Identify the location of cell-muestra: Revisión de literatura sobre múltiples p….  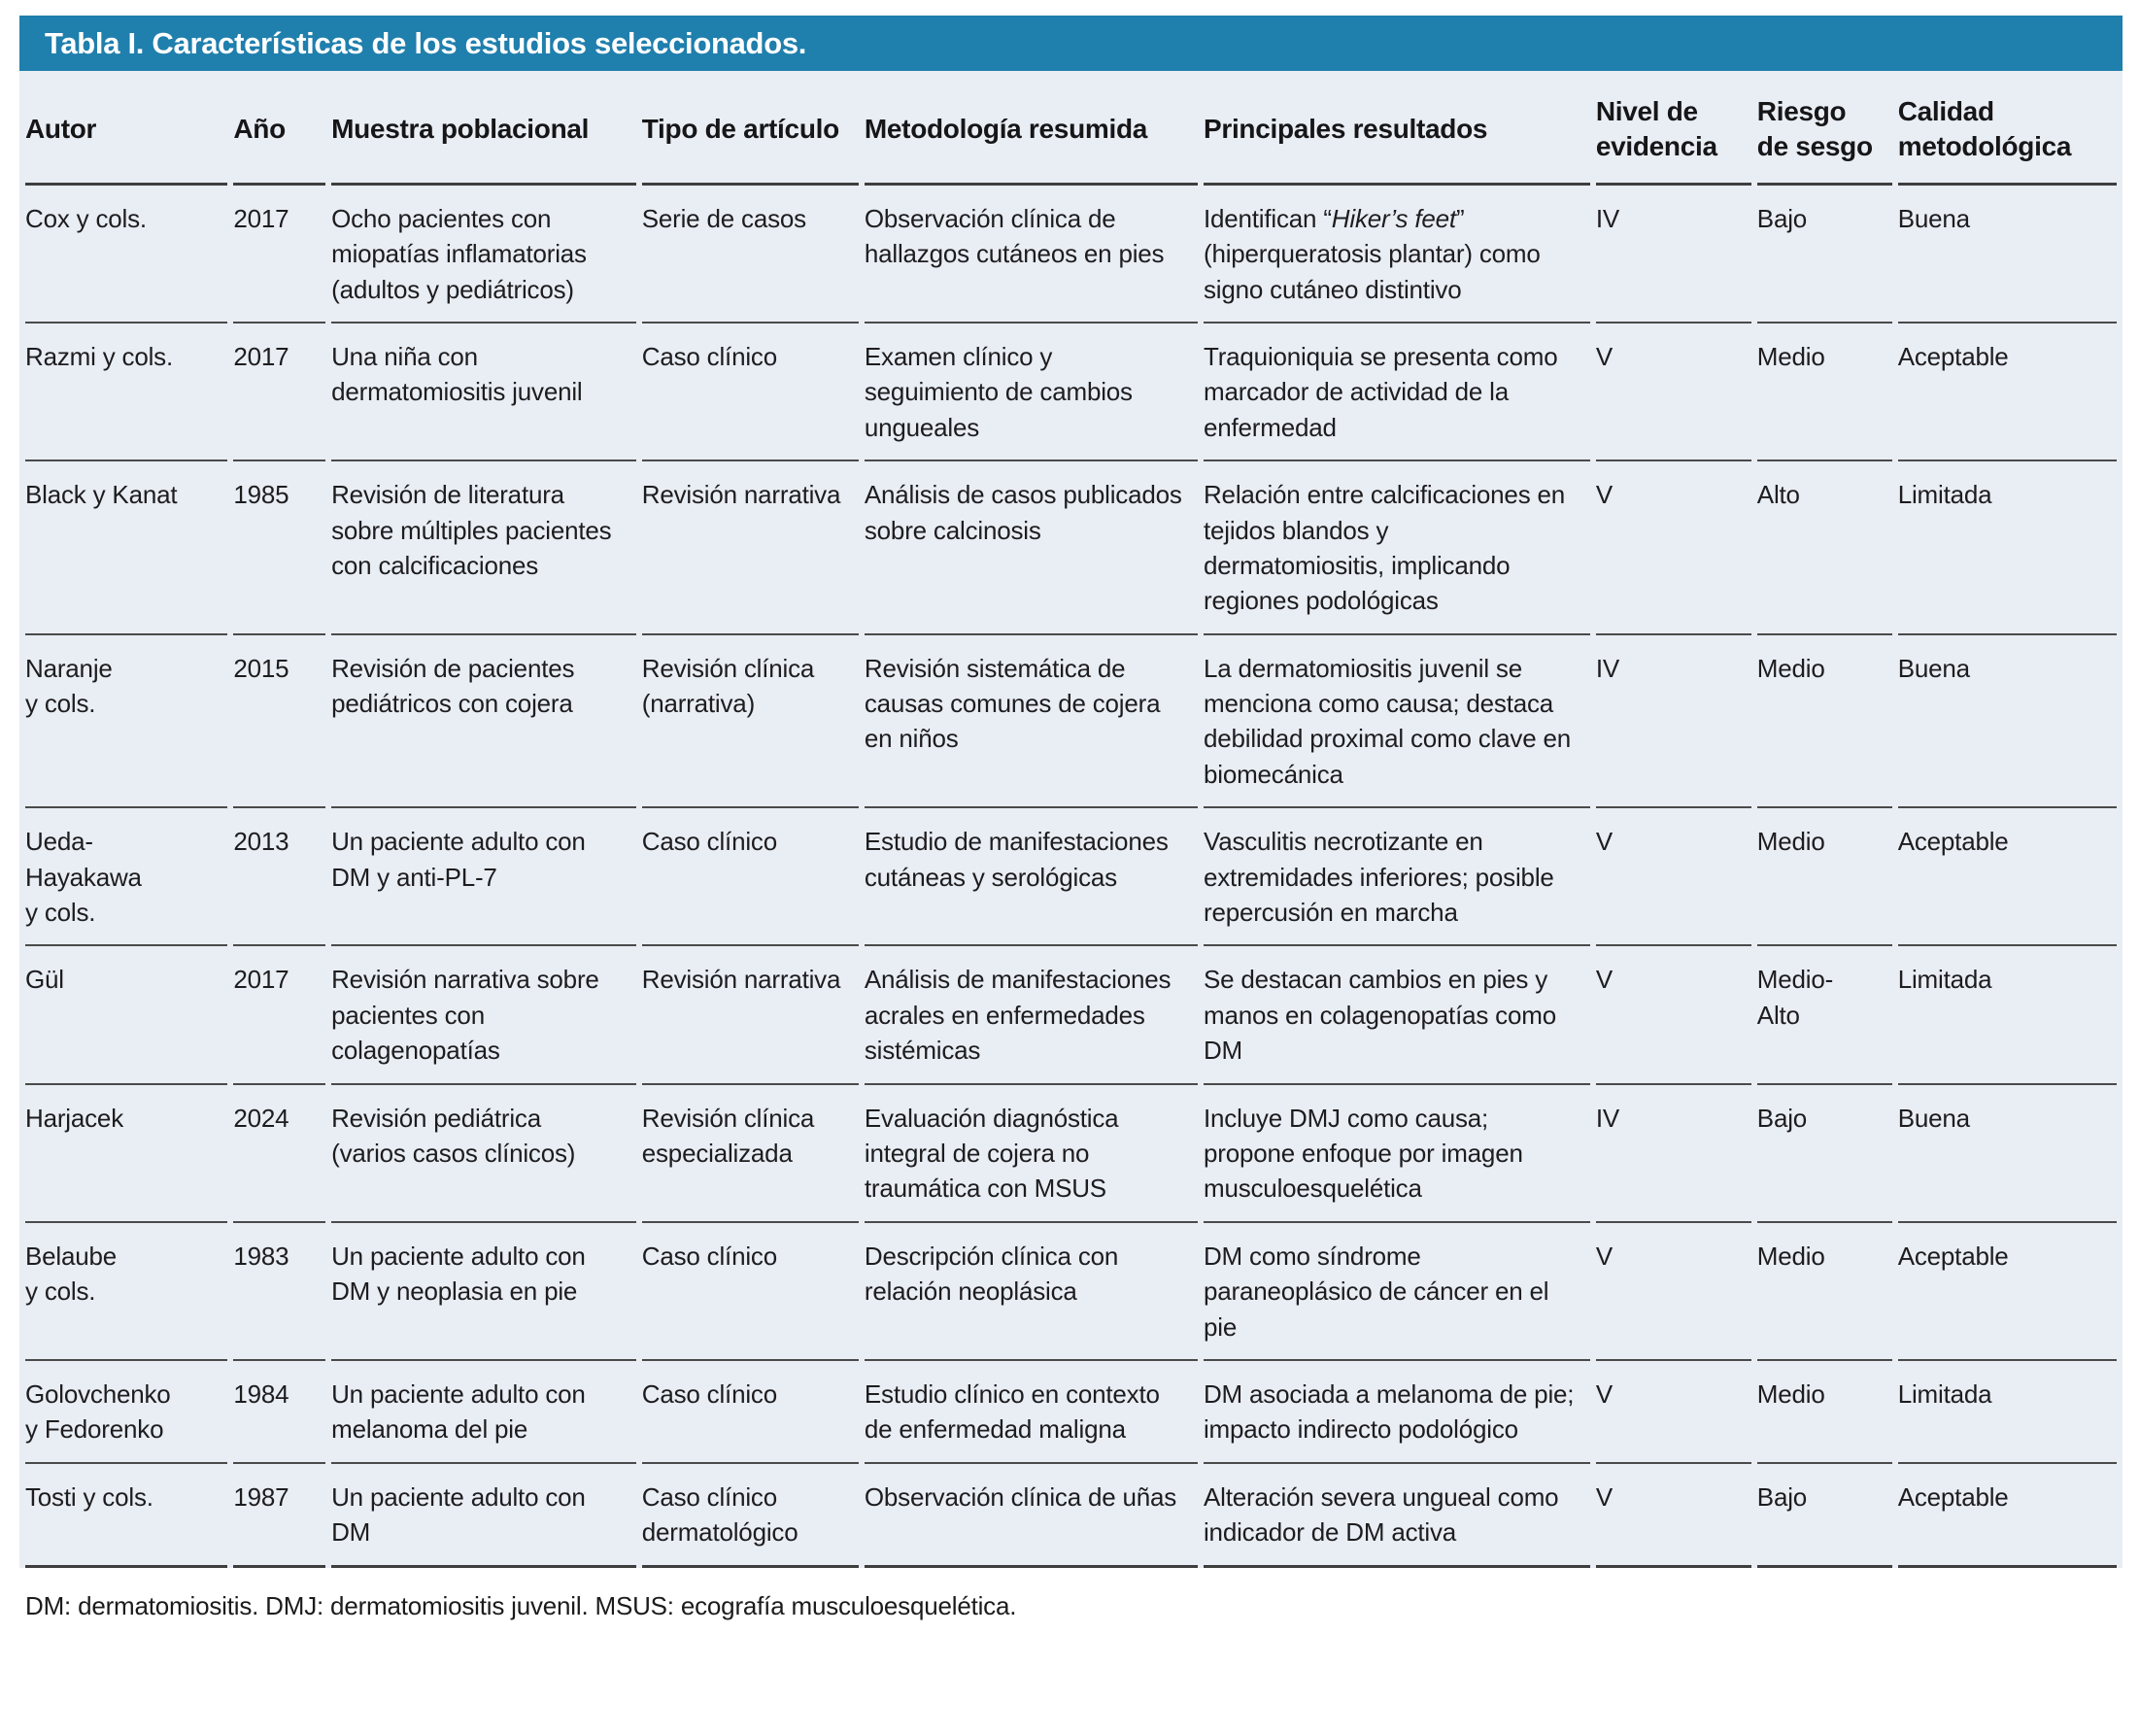
(484, 548).